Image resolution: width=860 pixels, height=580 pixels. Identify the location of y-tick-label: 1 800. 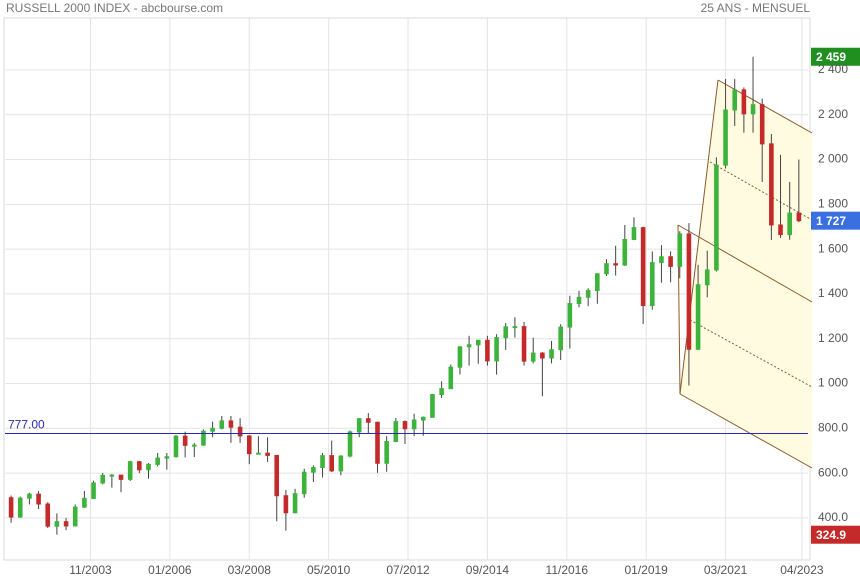
(833, 204).